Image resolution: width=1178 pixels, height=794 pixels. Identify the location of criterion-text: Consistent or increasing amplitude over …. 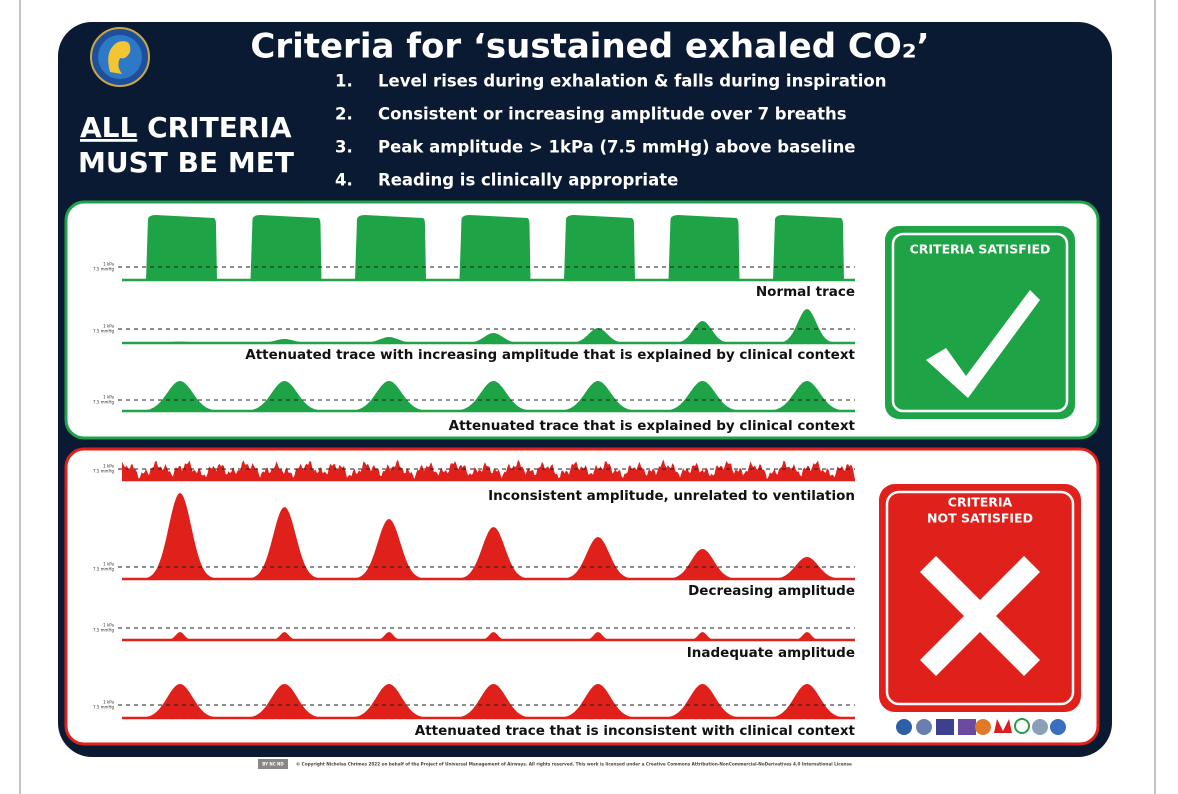
(612, 114).